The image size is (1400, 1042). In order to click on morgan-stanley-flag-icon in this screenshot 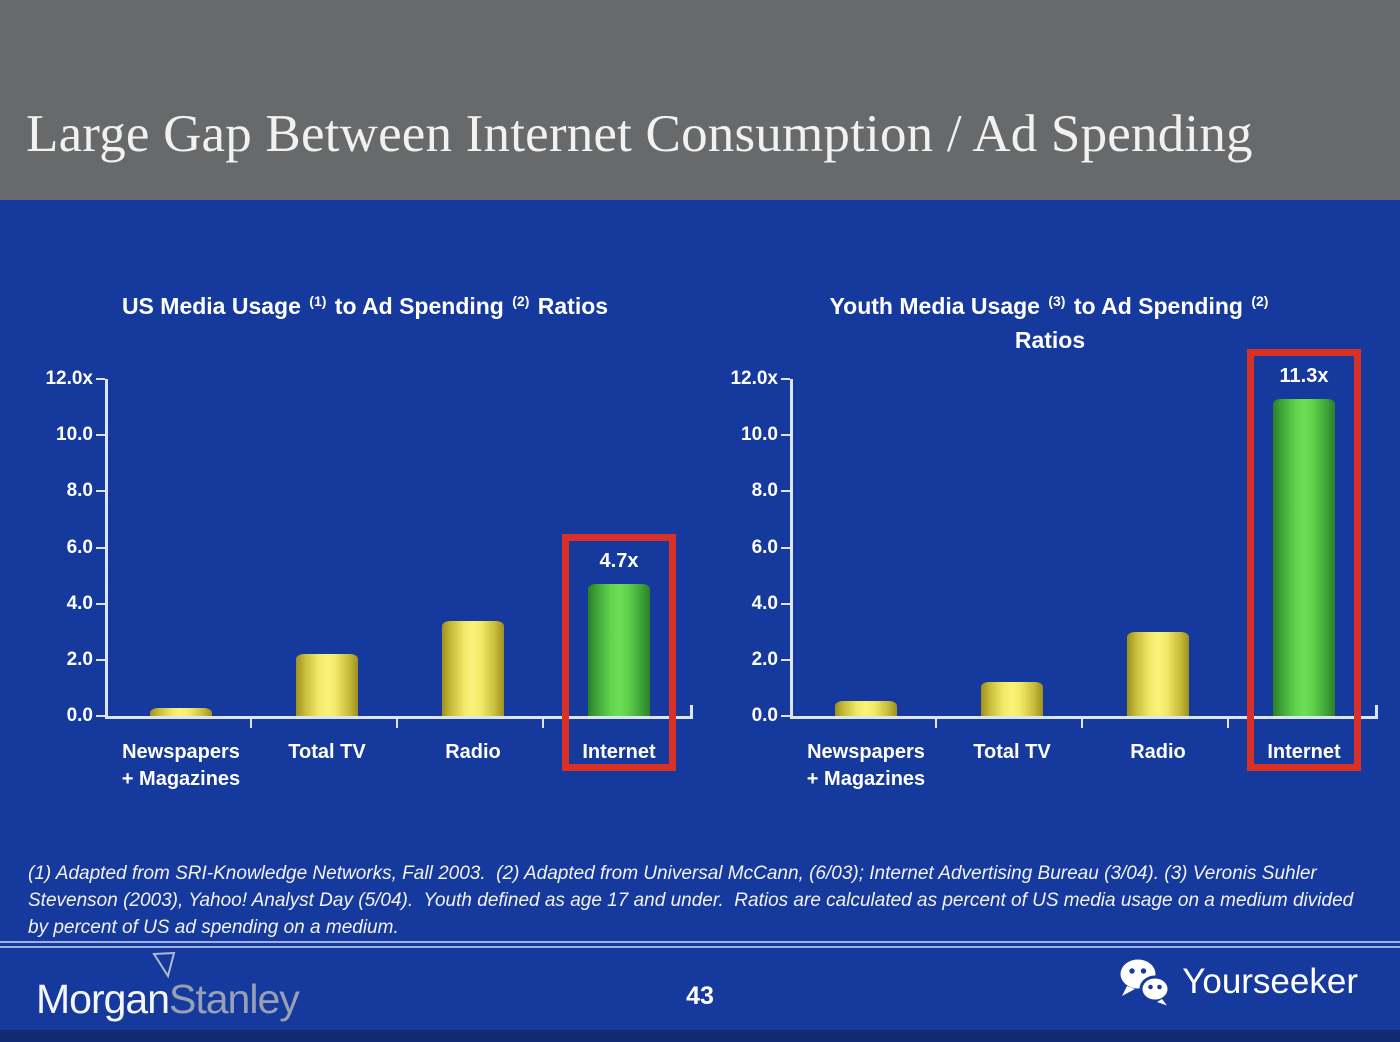, I will do `click(164, 965)`.